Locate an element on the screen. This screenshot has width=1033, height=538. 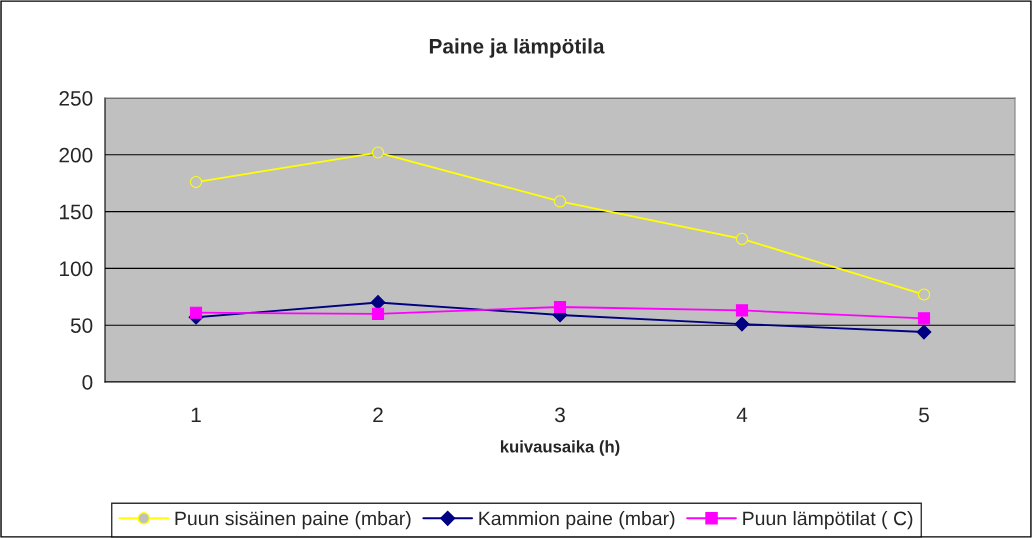
y-tick-label: 150 is located at coordinates (76, 212).